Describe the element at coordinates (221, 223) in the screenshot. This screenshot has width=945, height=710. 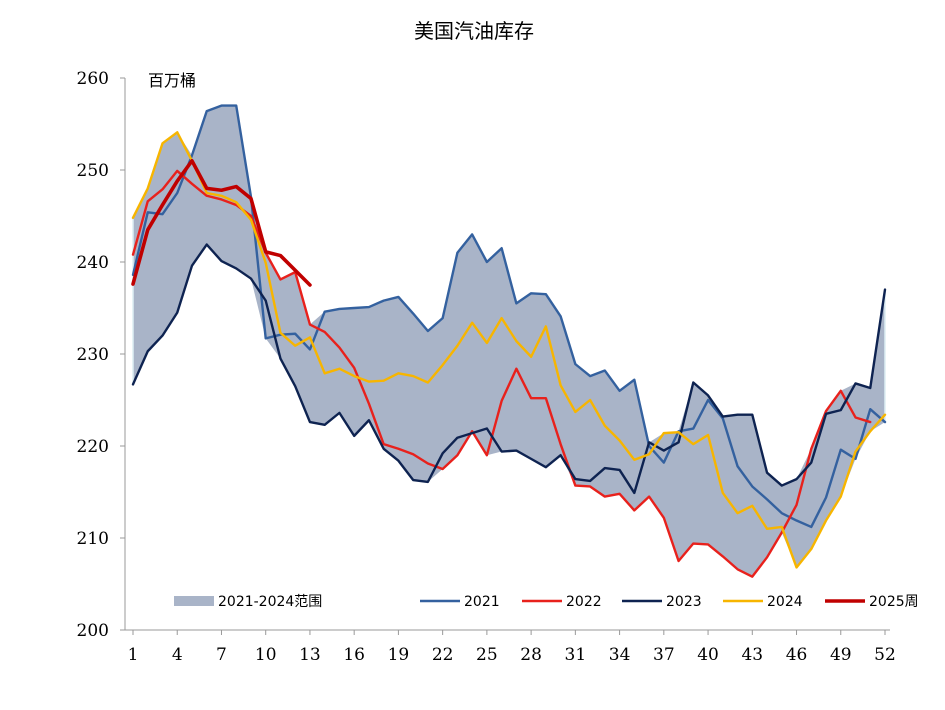
I see `series-line-2025` at that location.